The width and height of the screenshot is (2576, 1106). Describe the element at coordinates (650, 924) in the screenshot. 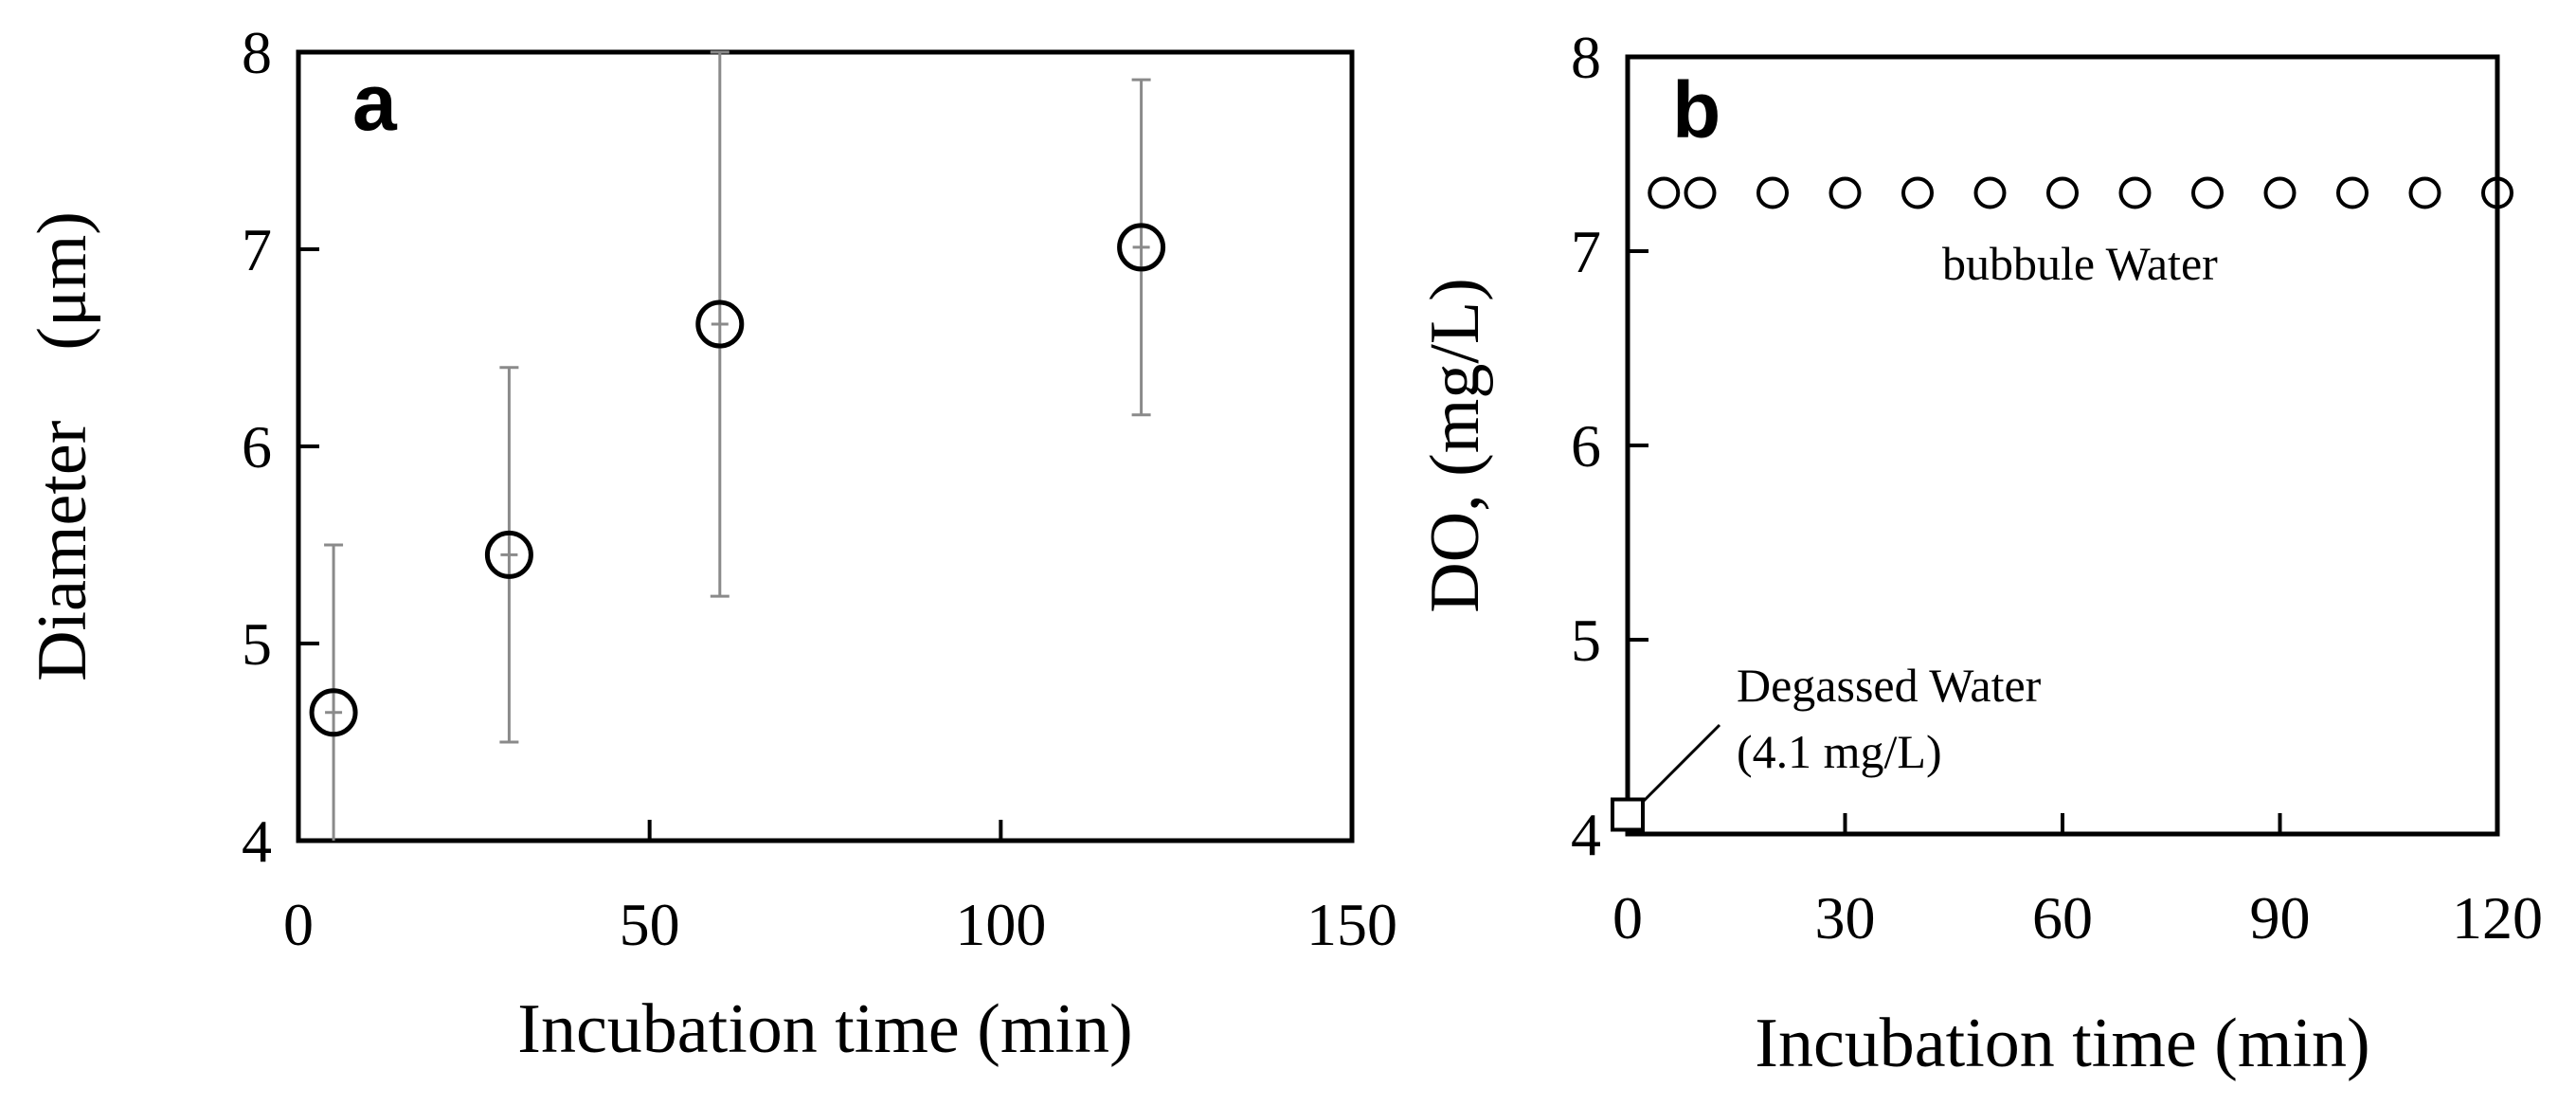

I see `a-x-tick-label: 50` at that location.